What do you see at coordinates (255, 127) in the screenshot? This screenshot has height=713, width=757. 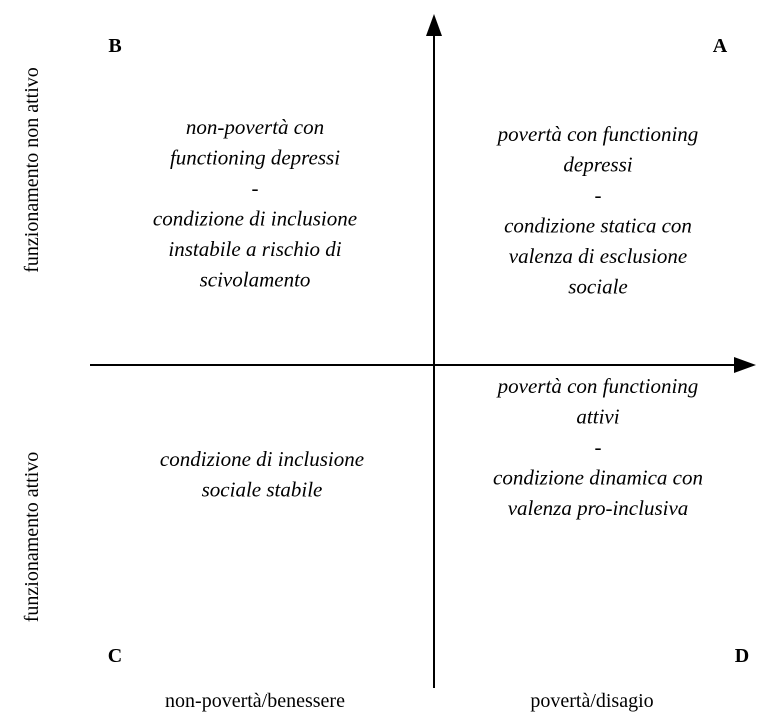 I see `quadrant-text: non-povertà con` at bounding box center [255, 127].